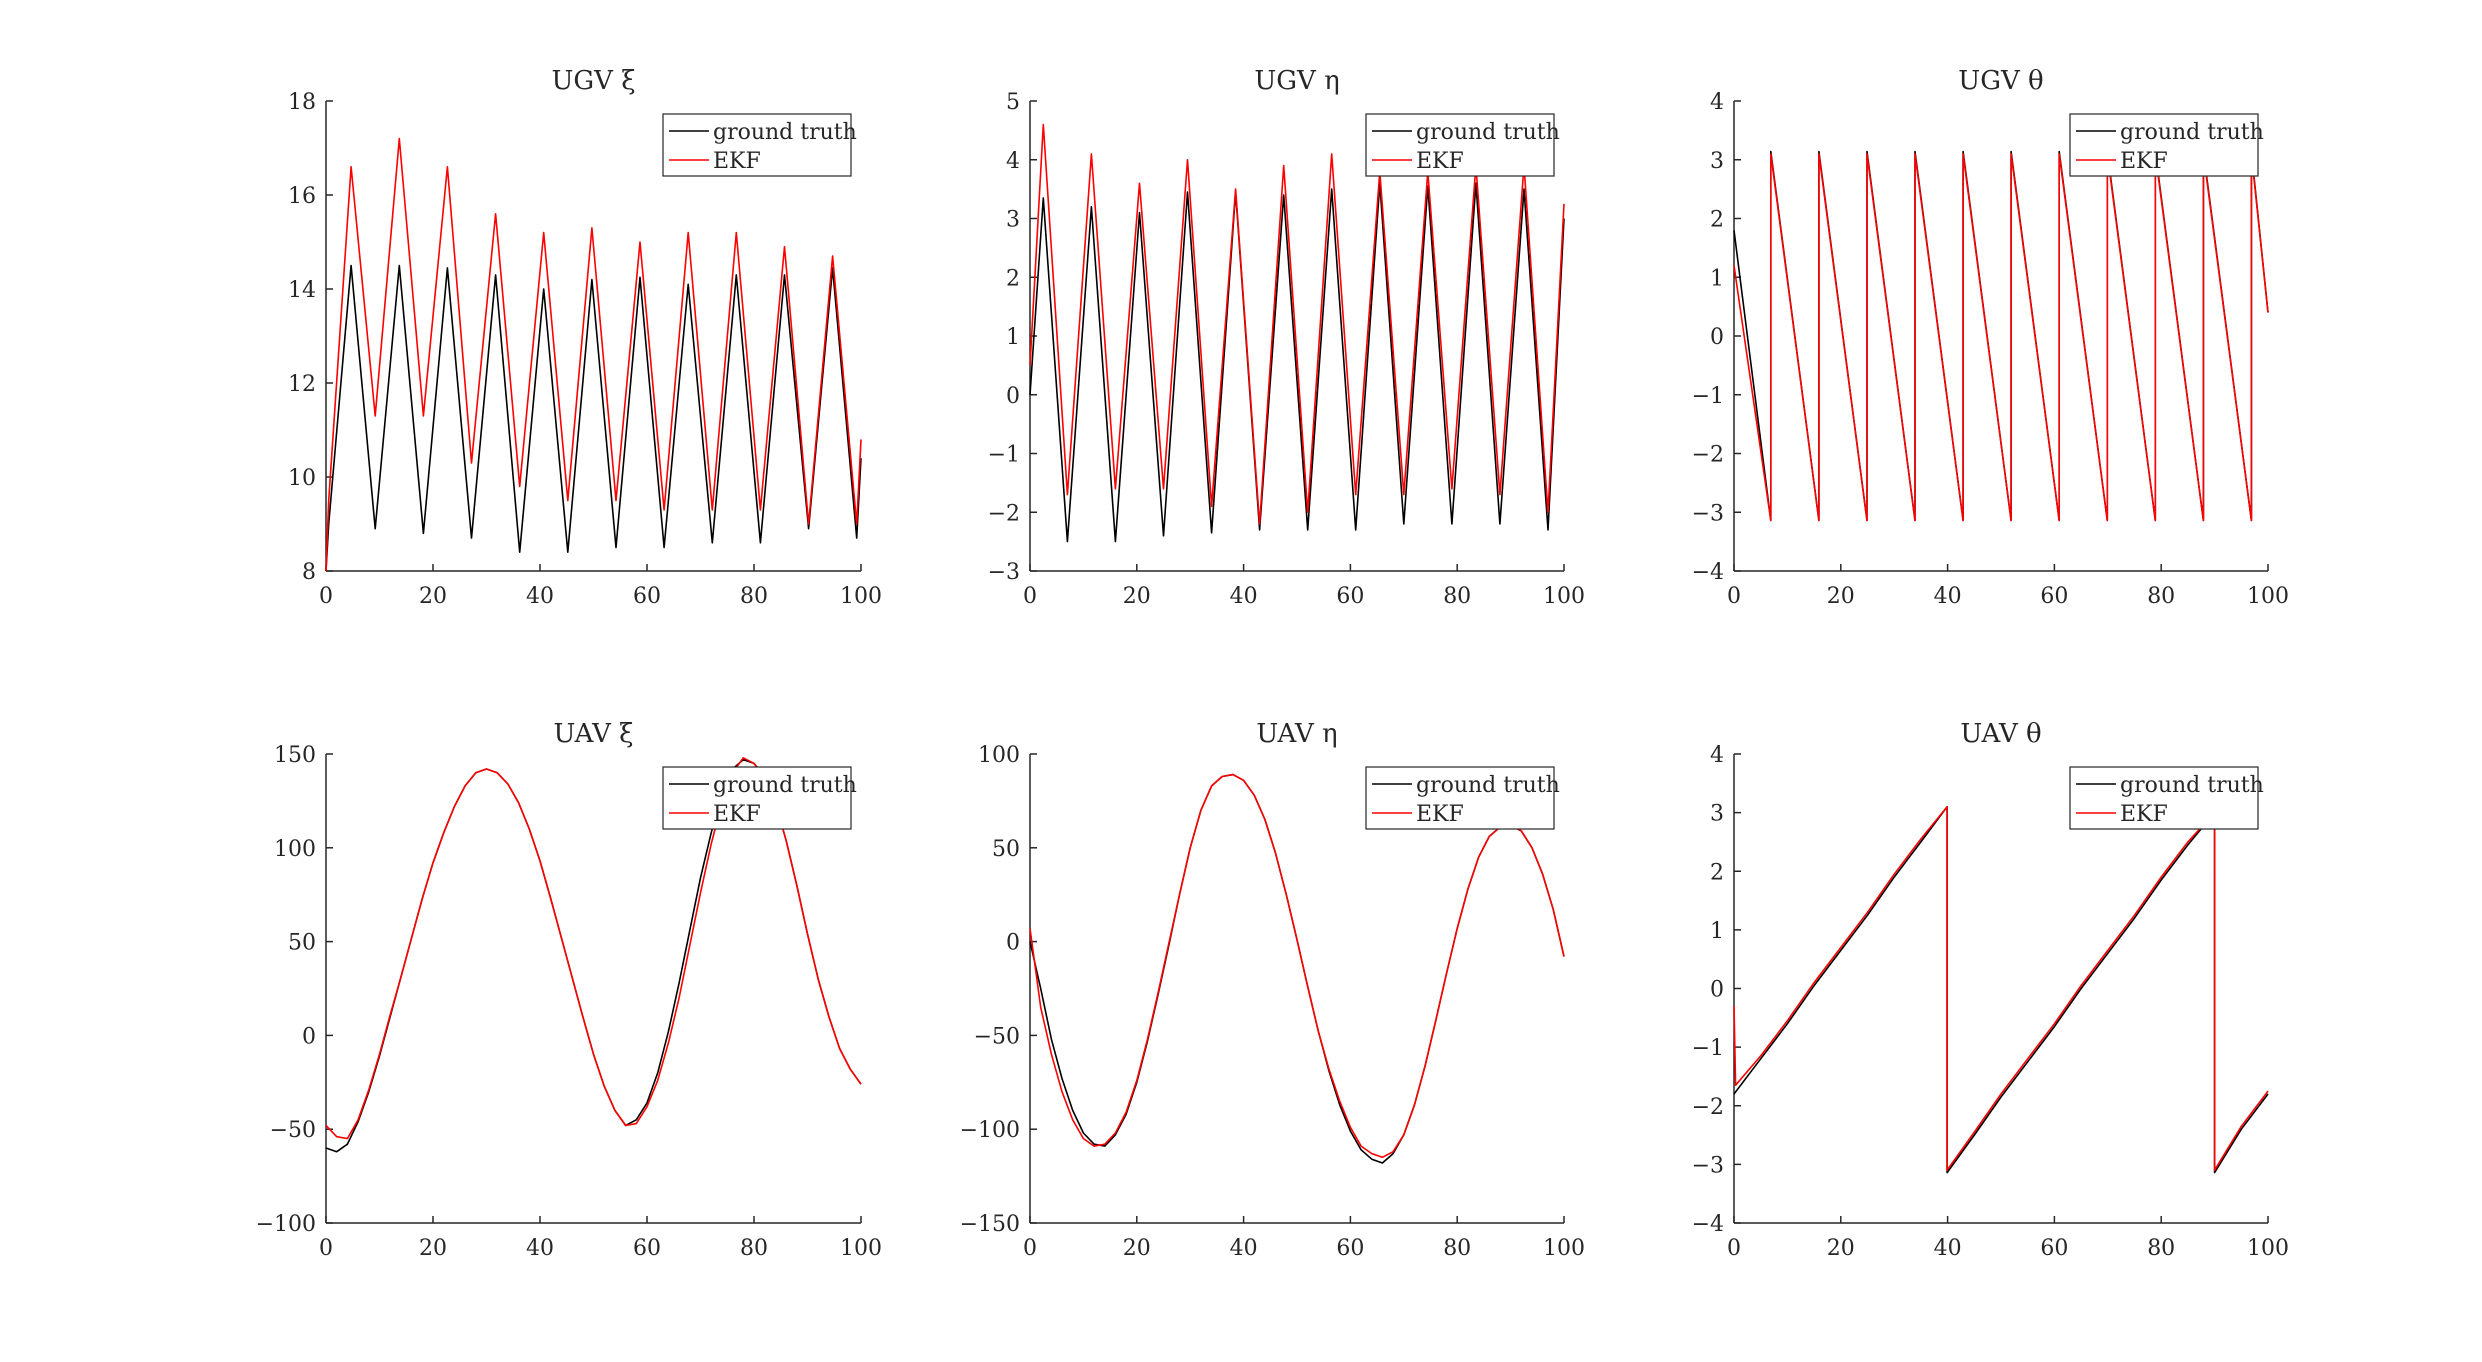  I want to click on chart-title: UGV ξ, so click(593, 81).